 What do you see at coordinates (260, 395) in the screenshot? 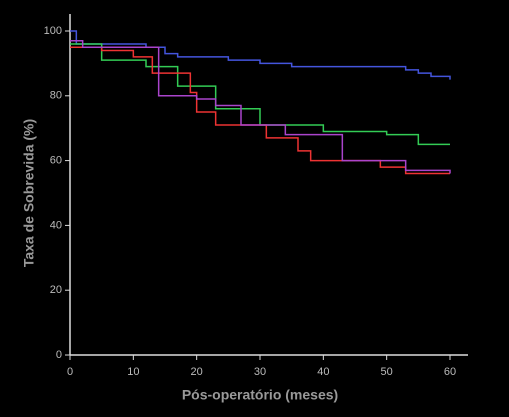
I see `x-axis-title: Pós-operatório (meses)` at bounding box center [260, 395].